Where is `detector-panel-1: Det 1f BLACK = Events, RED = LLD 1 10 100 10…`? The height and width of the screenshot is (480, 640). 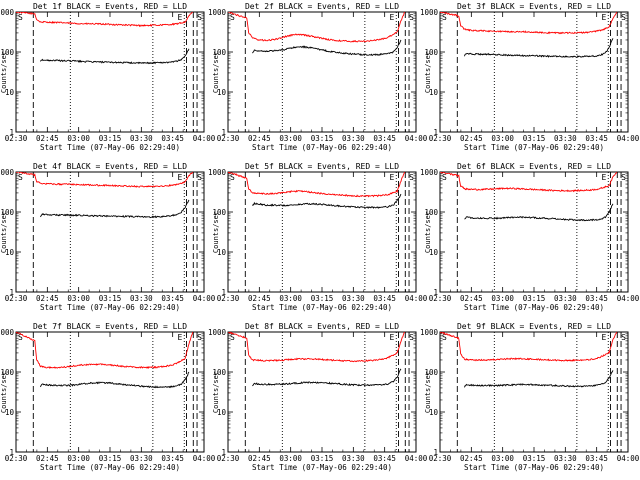 detector-panel-1: Det 1f BLACK = Events, RED = LLD 1 10 100 10… is located at coordinates (108, 77).